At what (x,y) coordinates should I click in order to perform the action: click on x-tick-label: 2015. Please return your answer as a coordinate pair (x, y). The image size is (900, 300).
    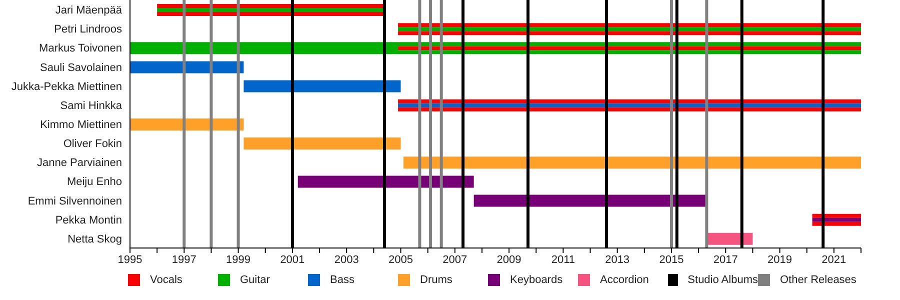
    Looking at the image, I should click on (671, 260).